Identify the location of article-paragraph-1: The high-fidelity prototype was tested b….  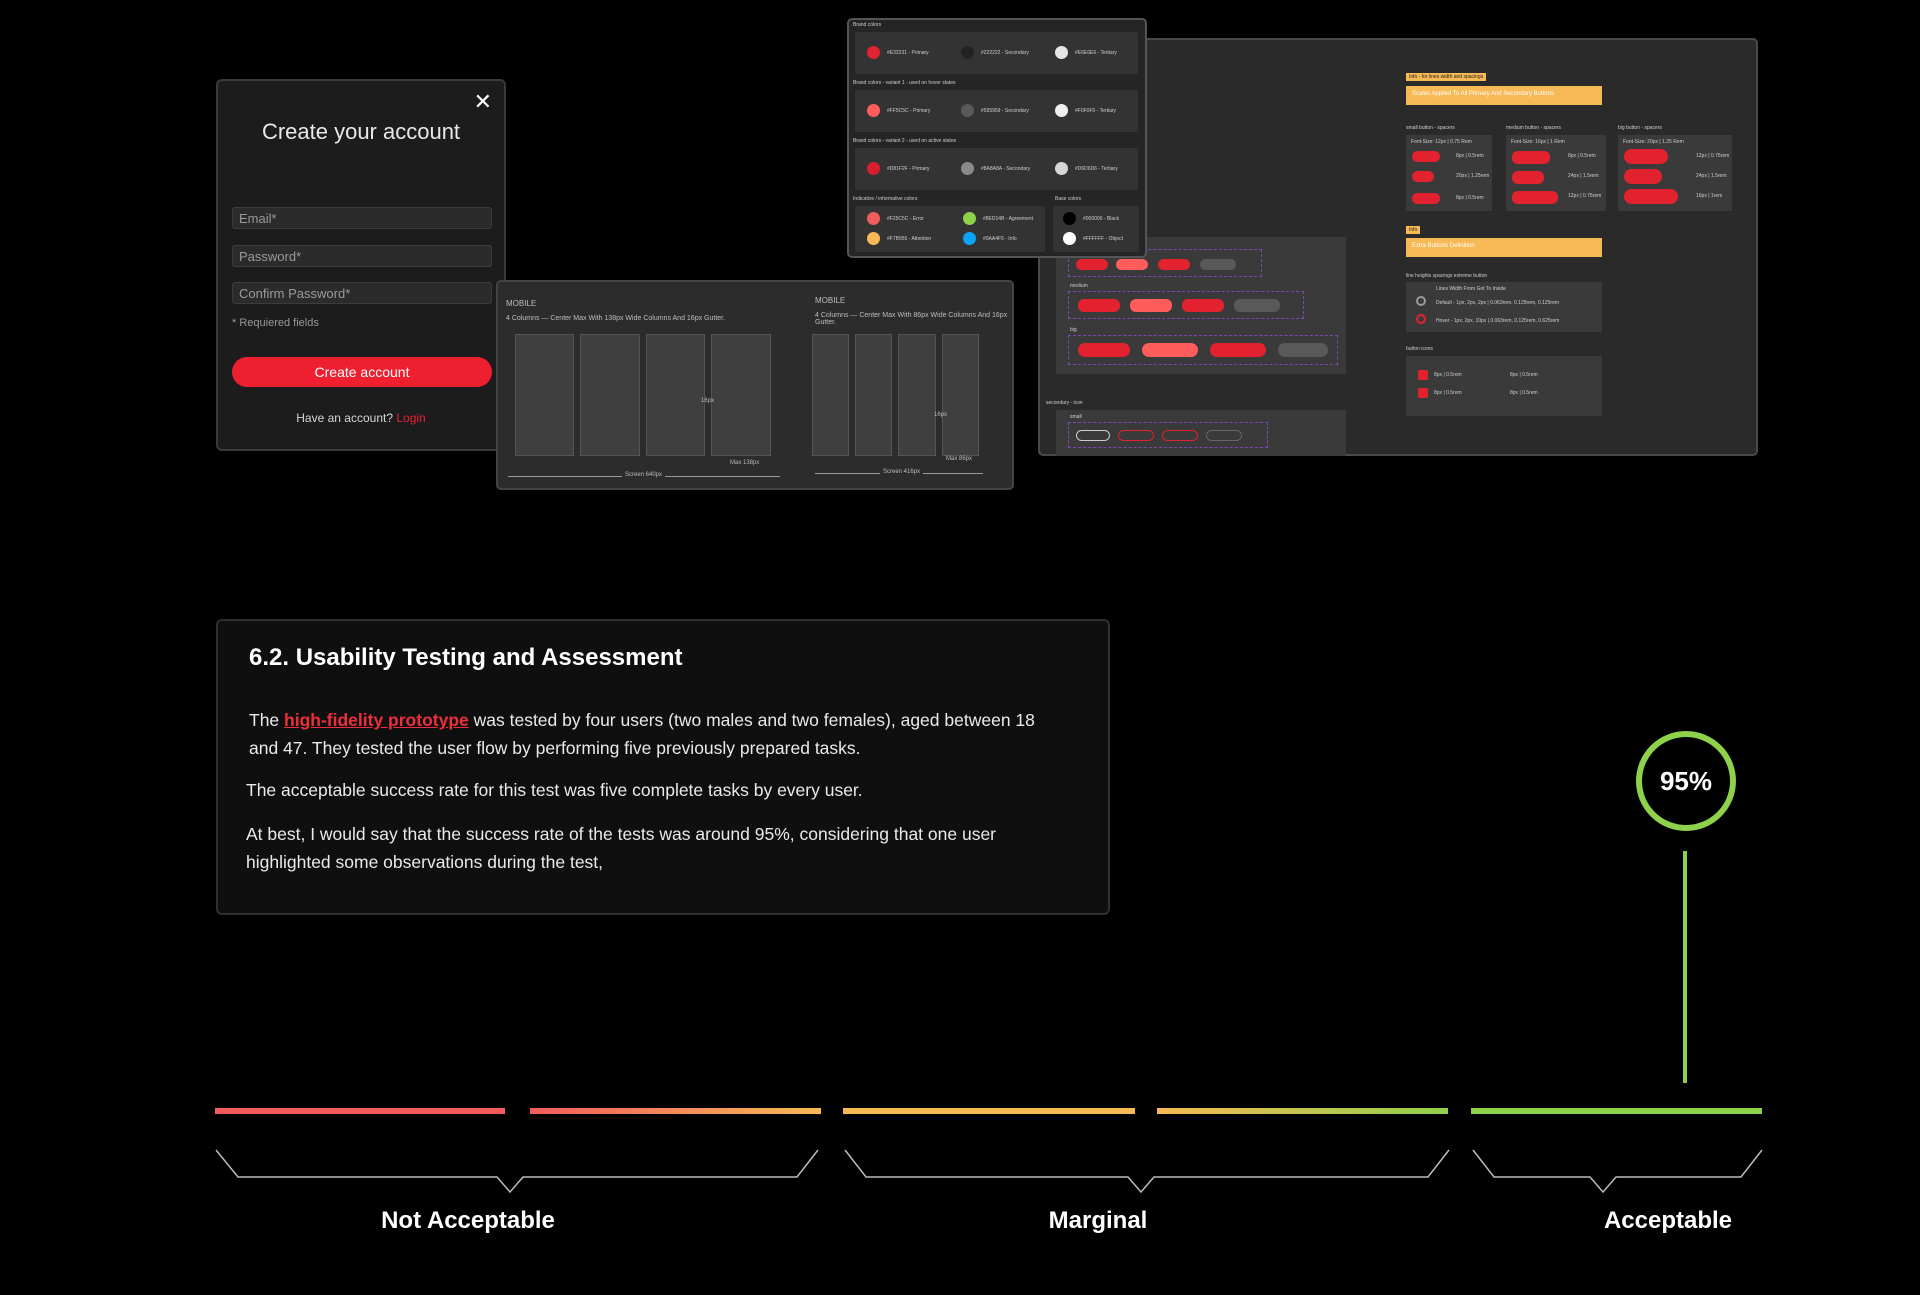
(644, 734).